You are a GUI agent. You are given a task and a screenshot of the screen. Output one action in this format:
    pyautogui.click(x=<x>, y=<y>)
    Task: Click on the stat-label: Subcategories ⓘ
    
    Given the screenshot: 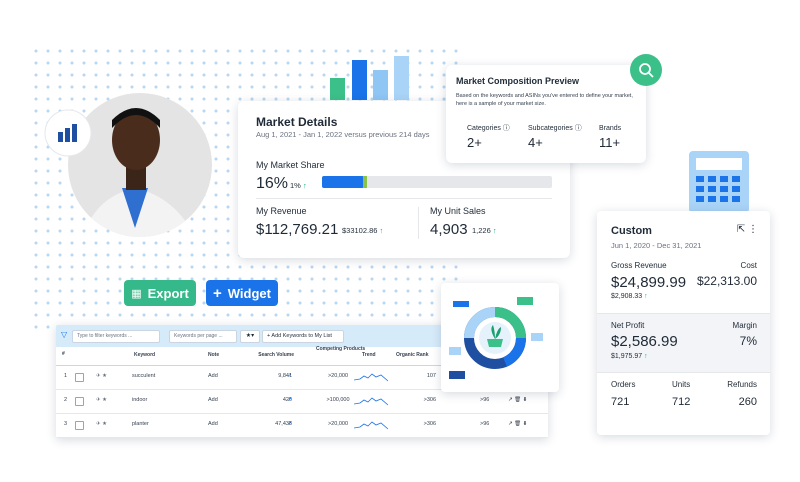 What is the action you would take?
    pyautogui.click(x=555, y=128)
    